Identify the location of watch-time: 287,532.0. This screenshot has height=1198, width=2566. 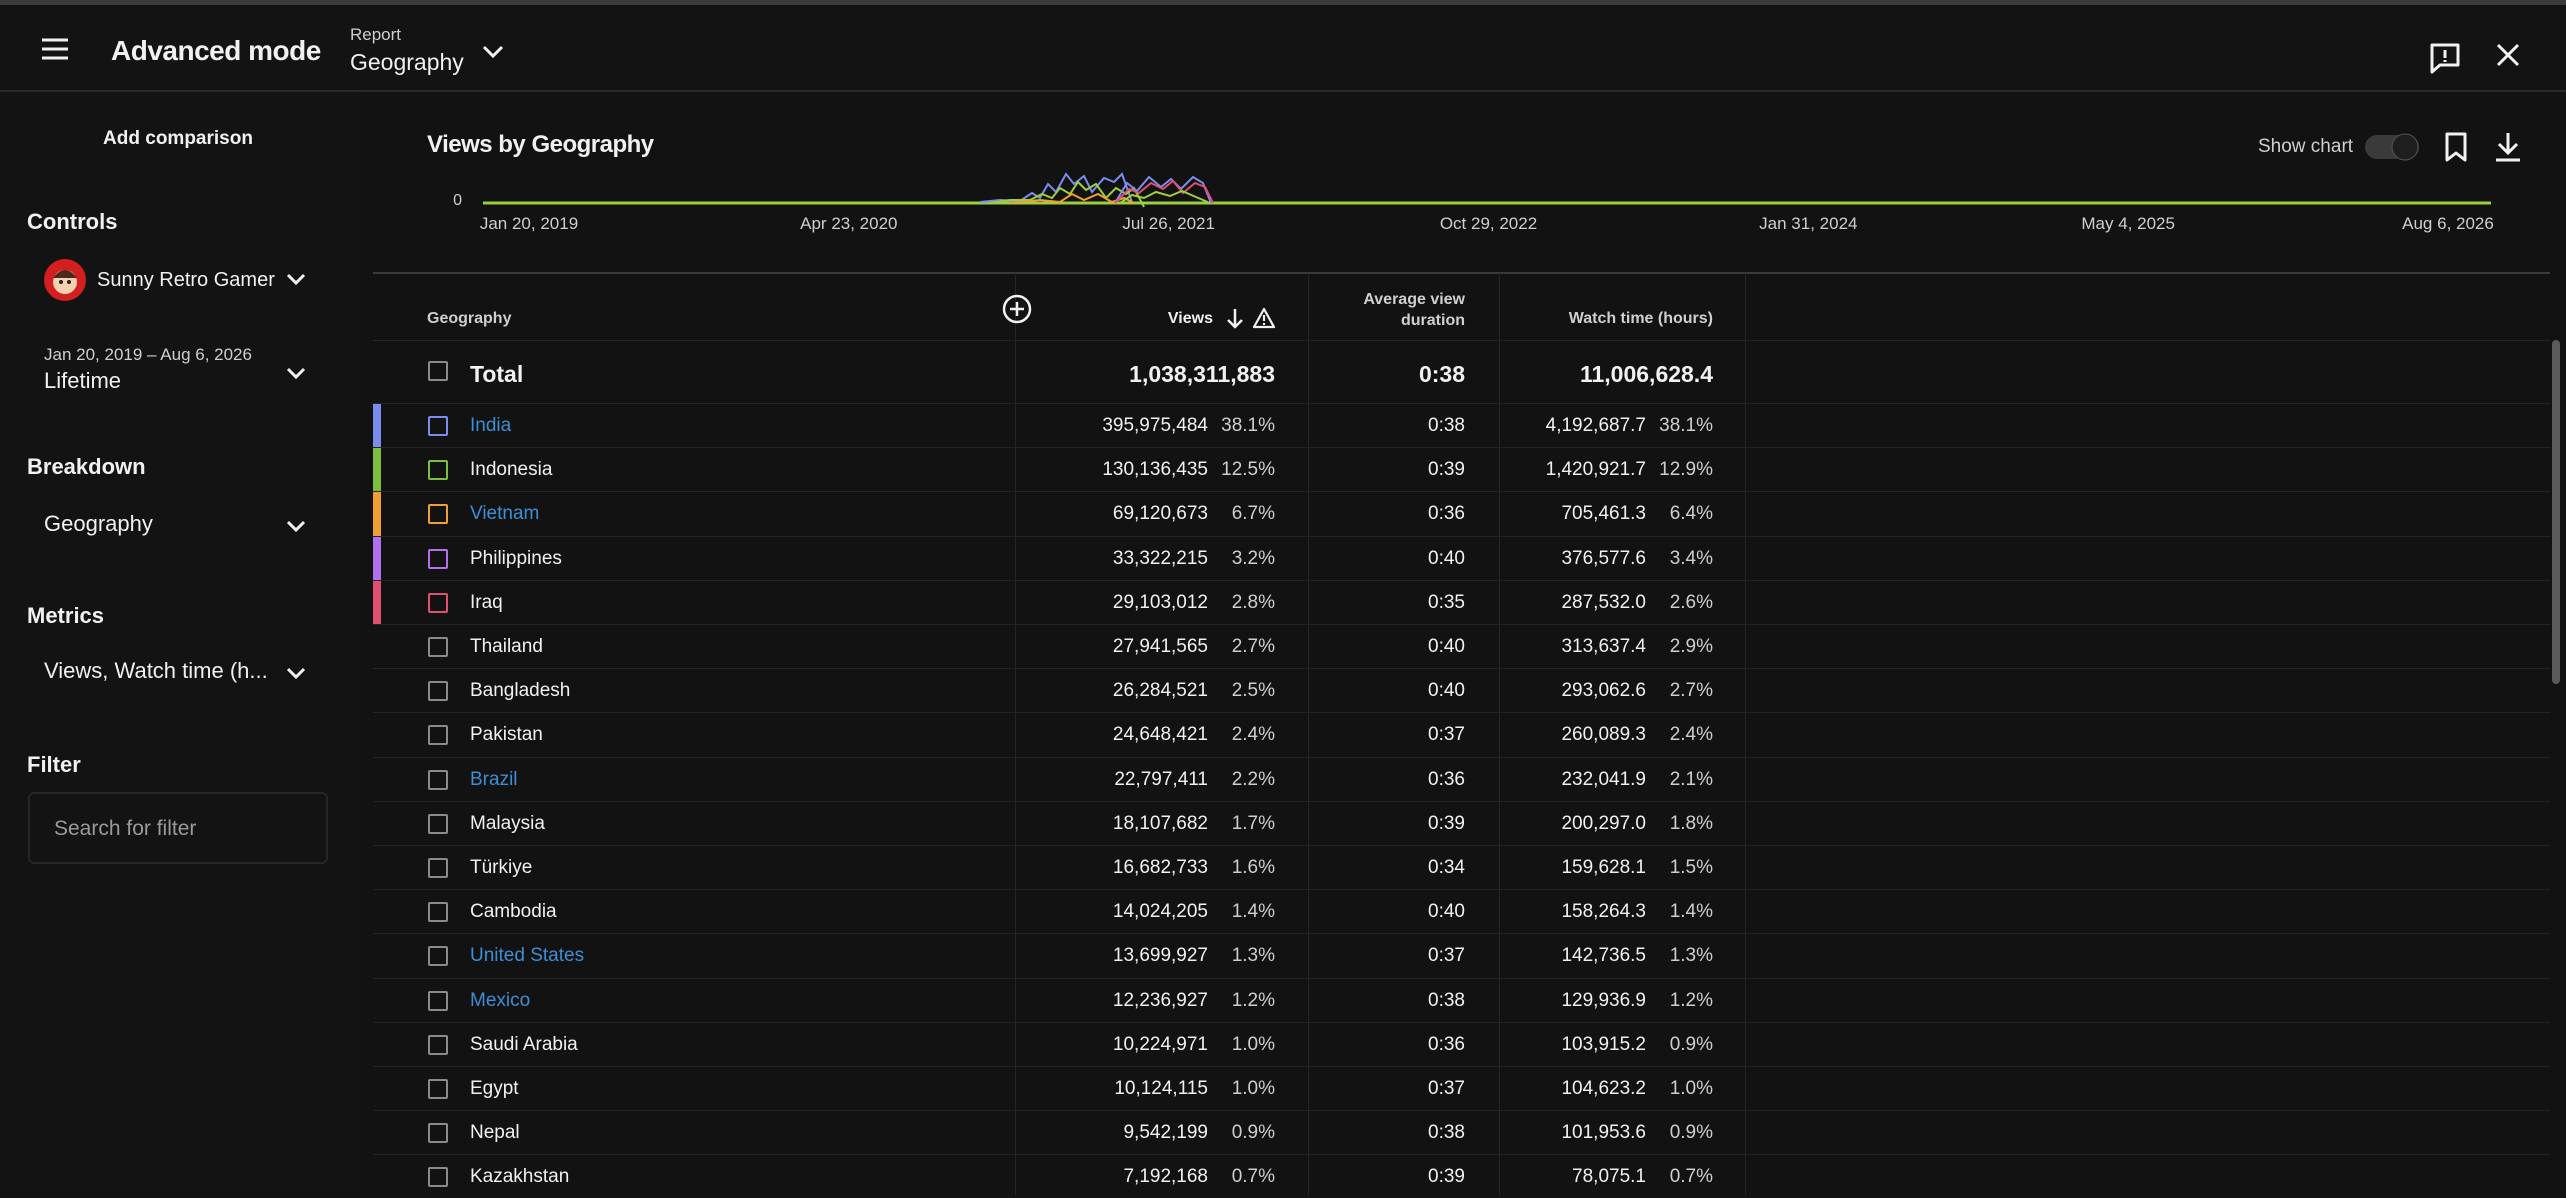
(1603, 602).